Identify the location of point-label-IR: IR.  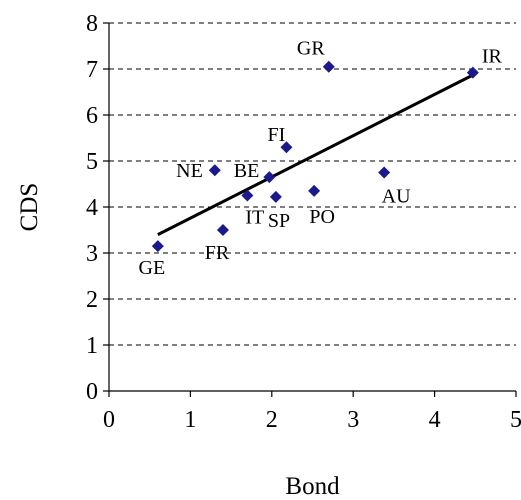
(492, 57).